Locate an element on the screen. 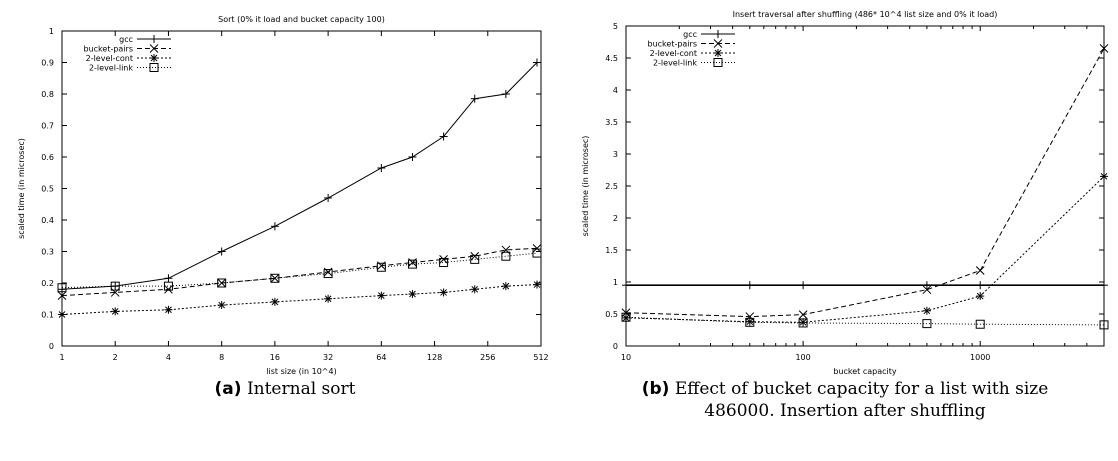 The height and width of the screenshot is (461, 1118). legend-label: 2-level-cont is located at coordinates (109, 58).